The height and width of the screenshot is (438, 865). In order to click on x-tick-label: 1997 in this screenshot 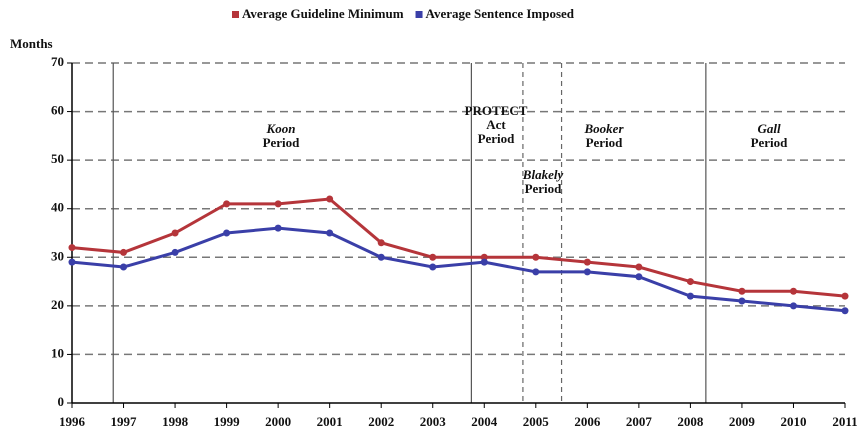, I will do `click(124, 421)`.